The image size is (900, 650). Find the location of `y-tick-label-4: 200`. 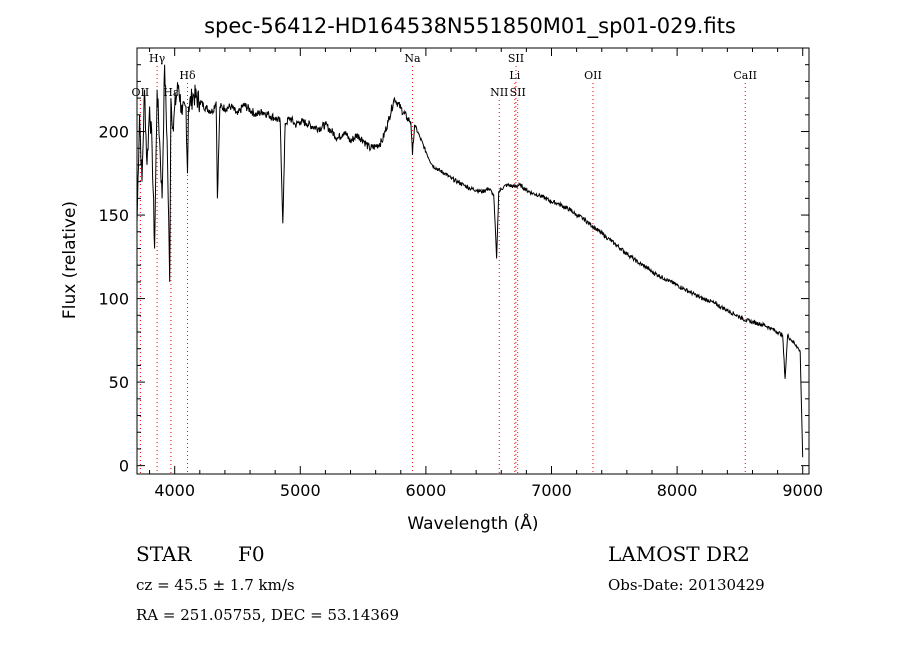

y-tick-label-4: 200 is located at coordinates (113, 132).